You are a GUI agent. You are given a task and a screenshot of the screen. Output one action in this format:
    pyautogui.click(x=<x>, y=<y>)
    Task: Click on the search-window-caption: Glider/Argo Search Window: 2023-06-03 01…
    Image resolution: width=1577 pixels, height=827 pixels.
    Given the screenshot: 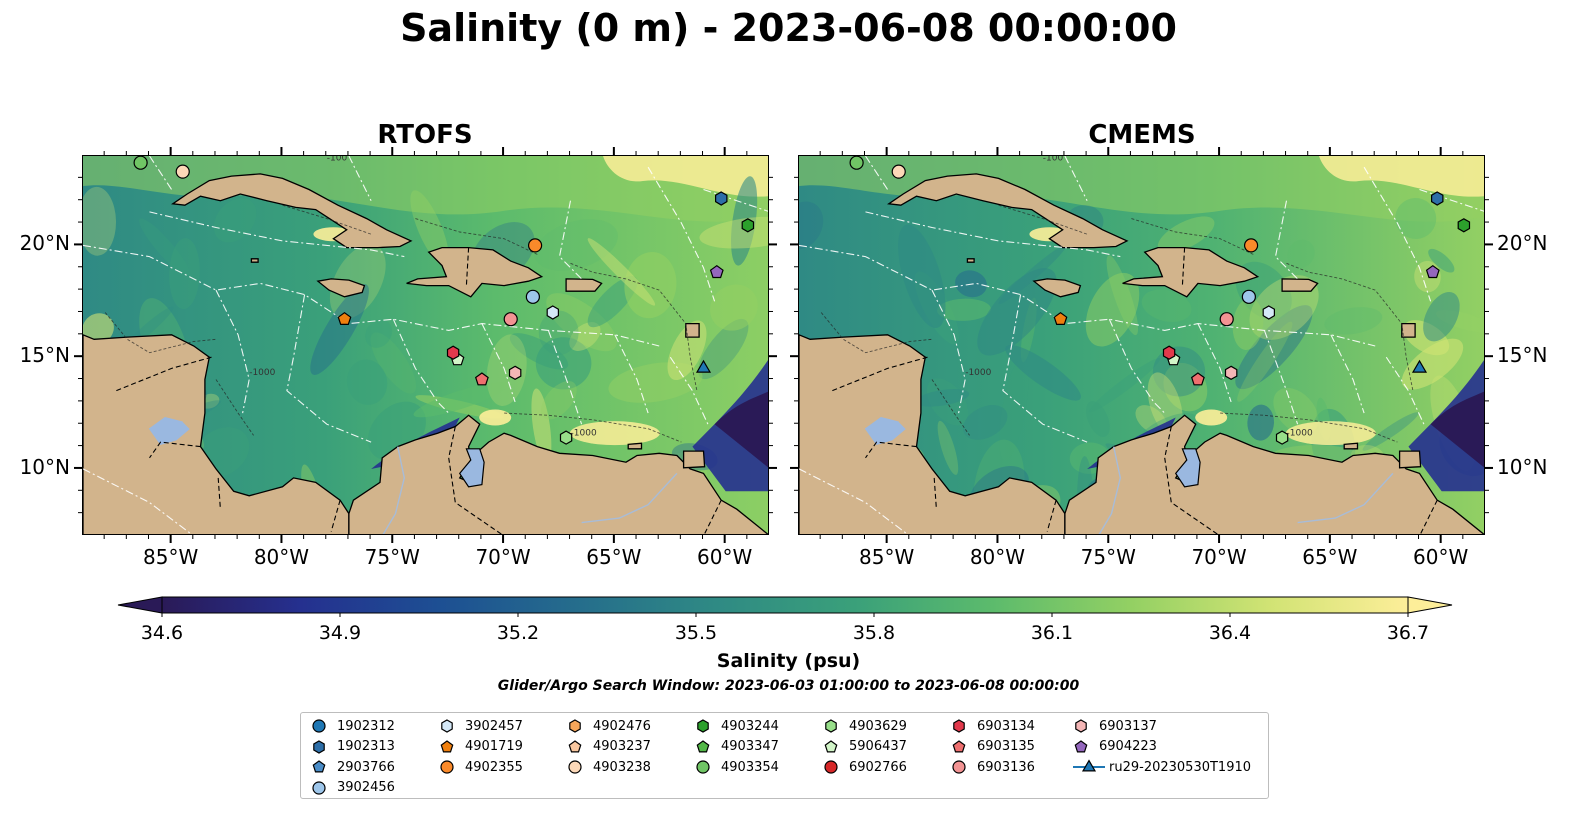 What is the action you would take?
    pyautogui.click(x=788, y=686)
    